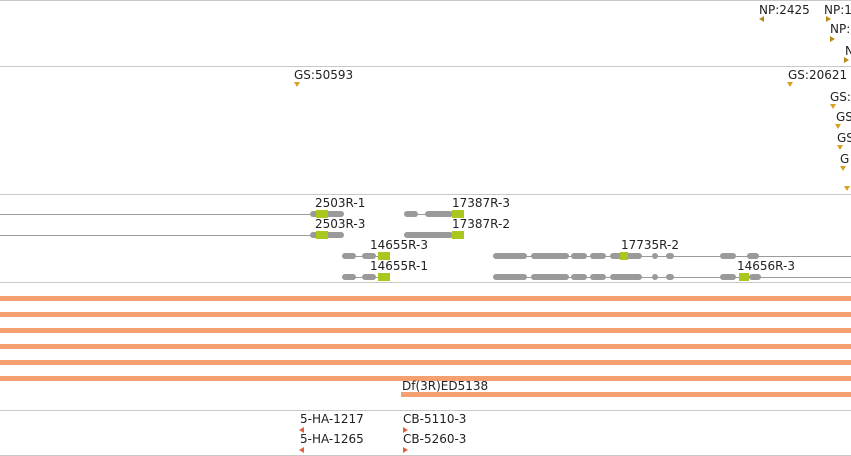 The image size is (851, 456). Describe the element at coordinates (340, 203) in the screenshot. I see `transcript-label: 2503R-1` at that location.